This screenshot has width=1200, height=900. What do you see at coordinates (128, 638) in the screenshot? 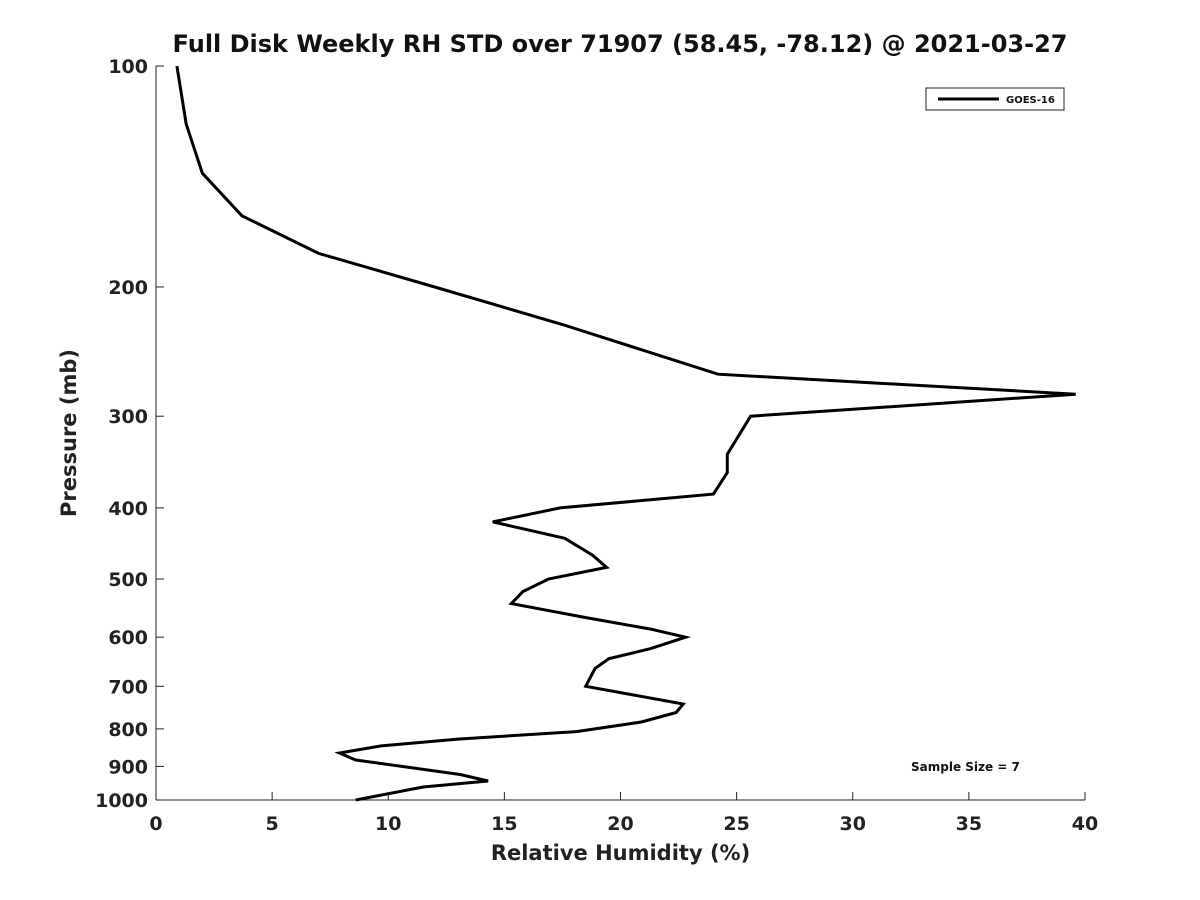
I see `y-tick-label: 600` at bounding box center [128, 638].